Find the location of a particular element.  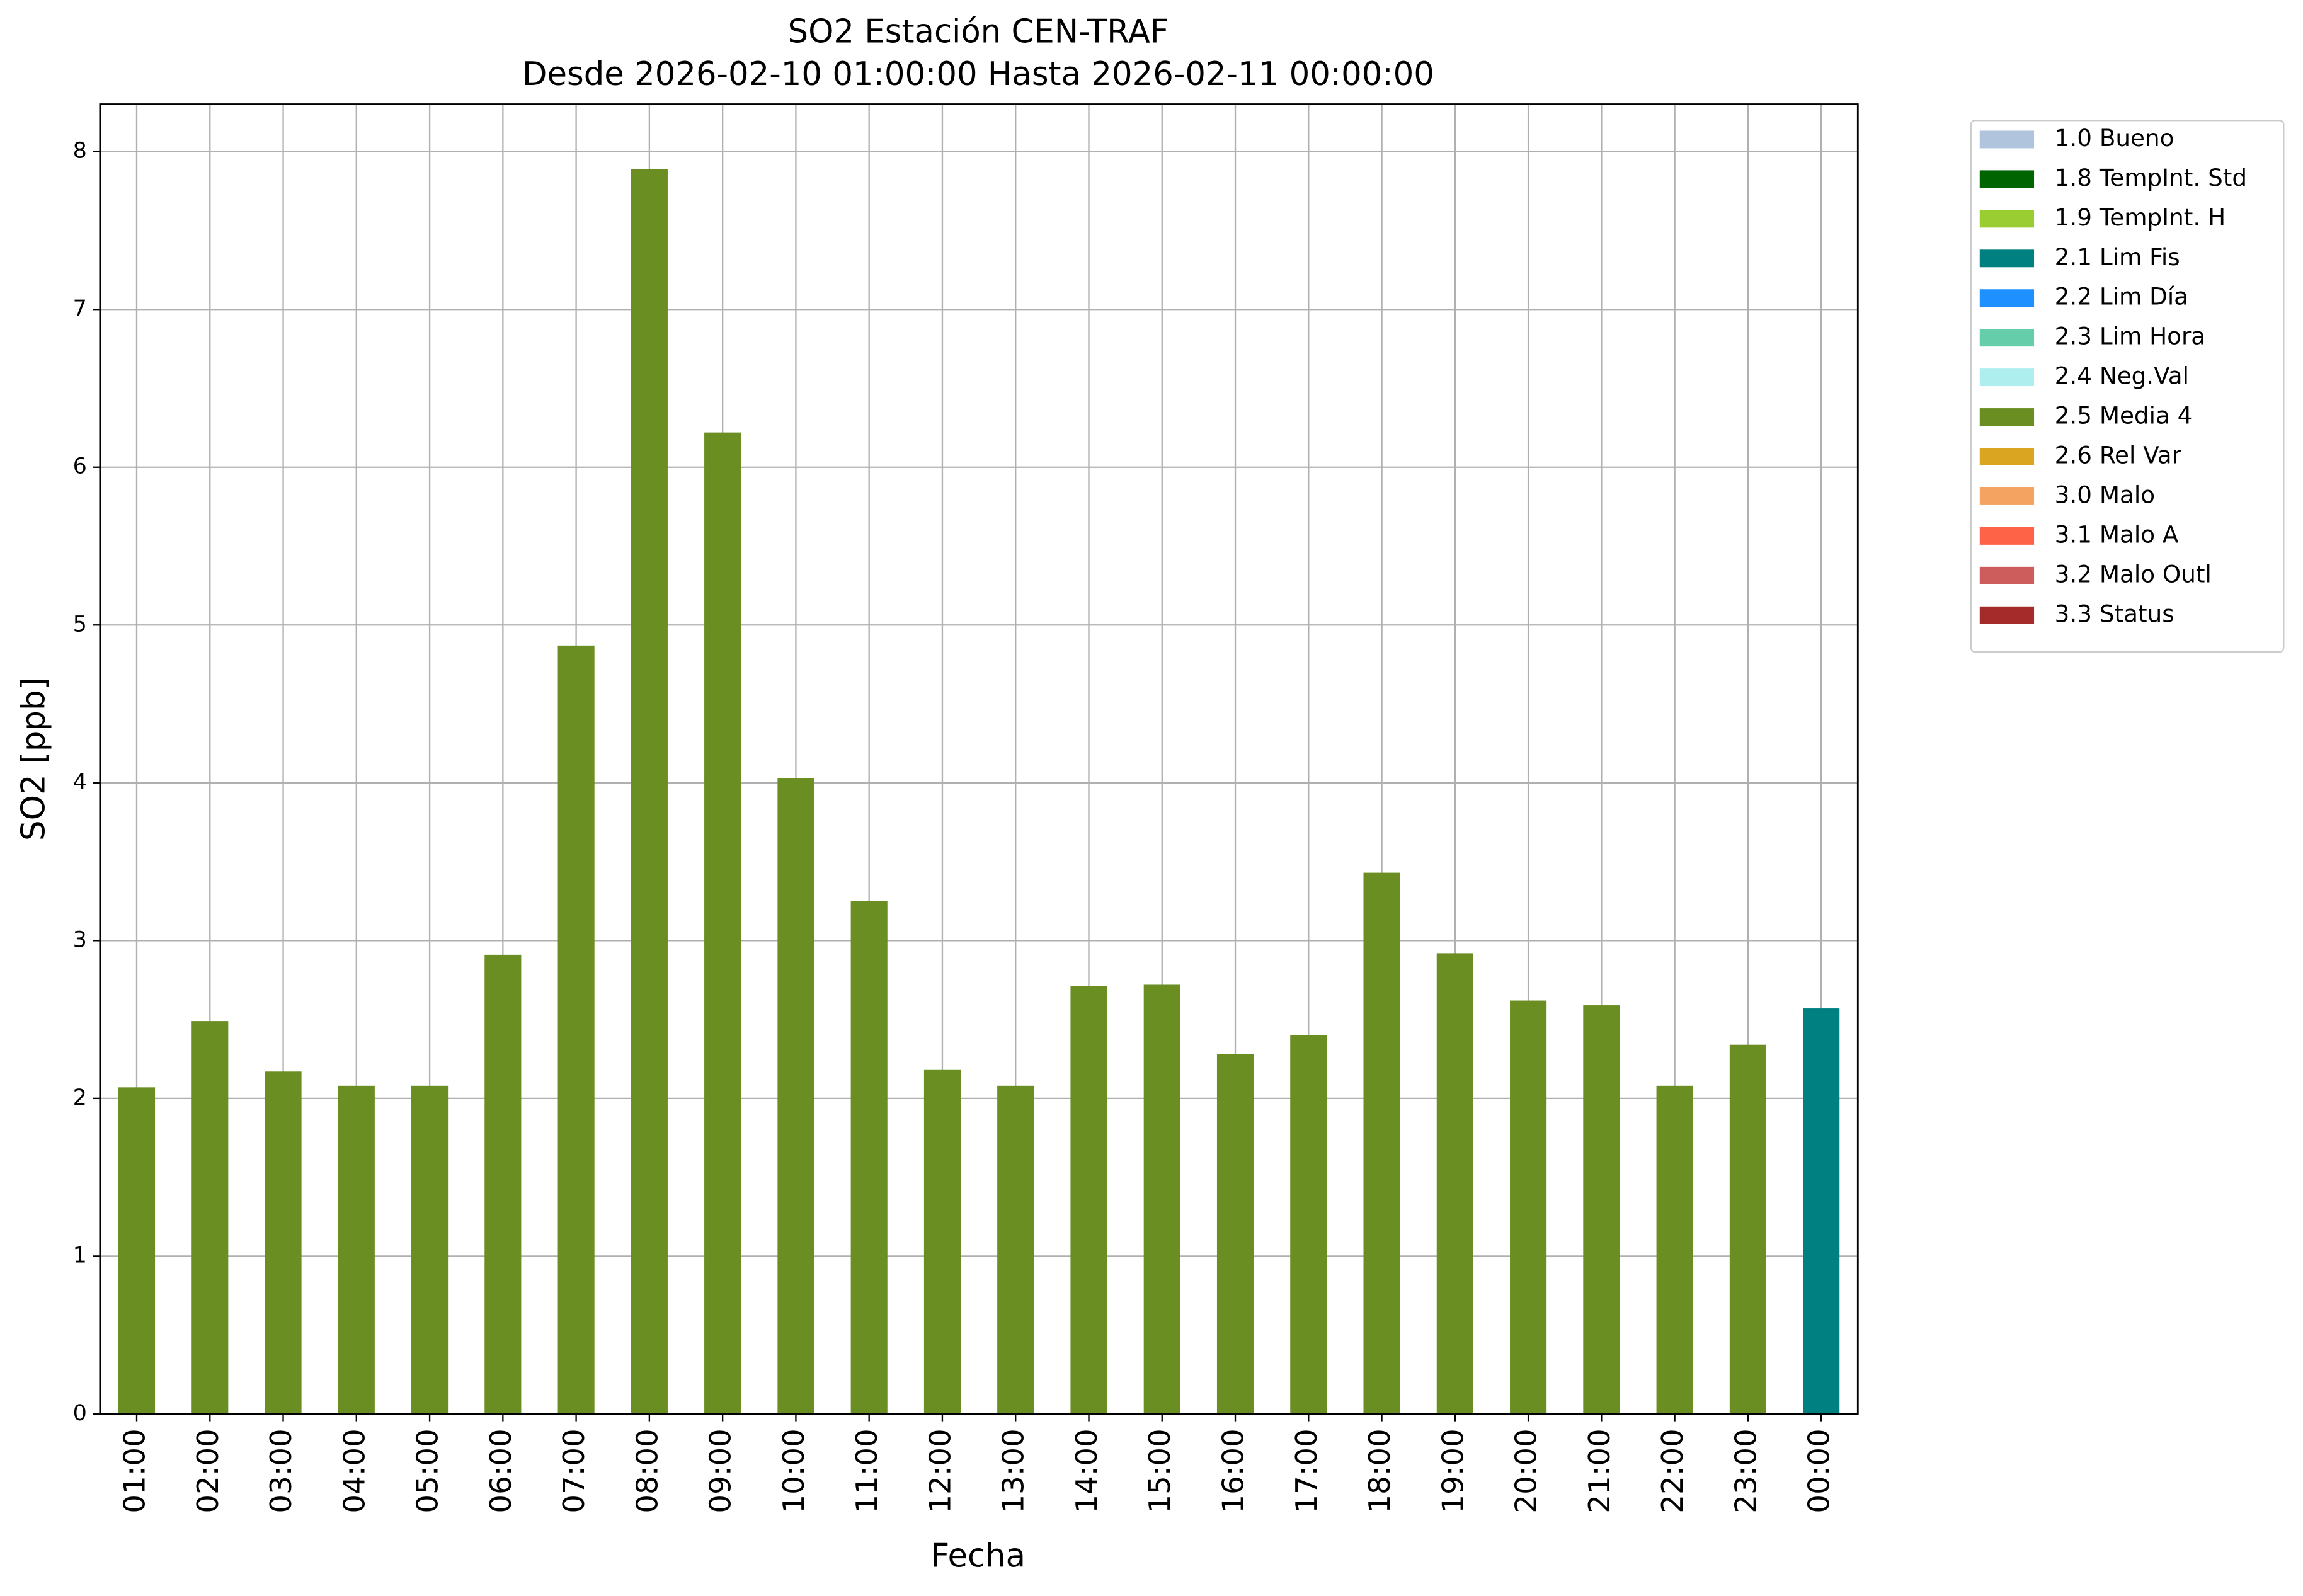

legend-label: 2.5 Media 4 is located at coordinates (2124, 416).